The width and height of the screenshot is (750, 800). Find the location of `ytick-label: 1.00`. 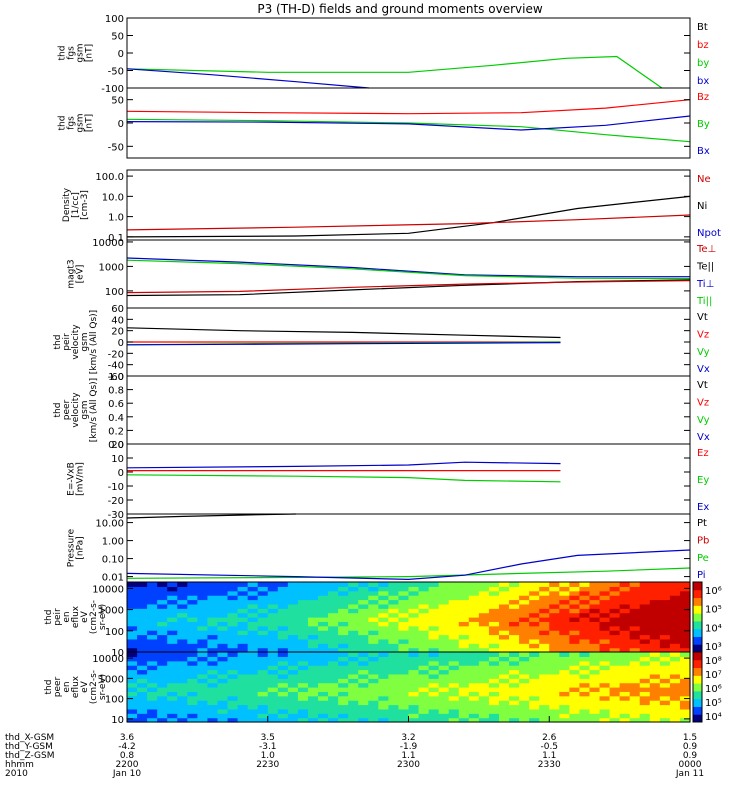

ytick-label: 1.00 is located at coordinates (113, 542).